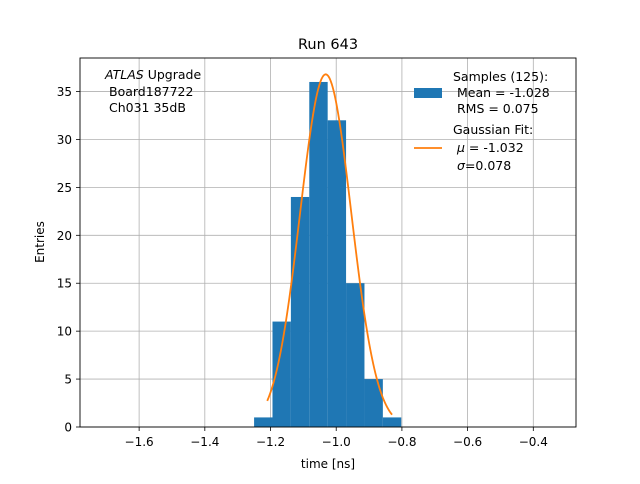 Image resolution: width=640 pixels, height=484 pixels. Describe the element at coordinates (328, 464) in the screenshot. I see `x-axis-label: time [ns]` at that location.